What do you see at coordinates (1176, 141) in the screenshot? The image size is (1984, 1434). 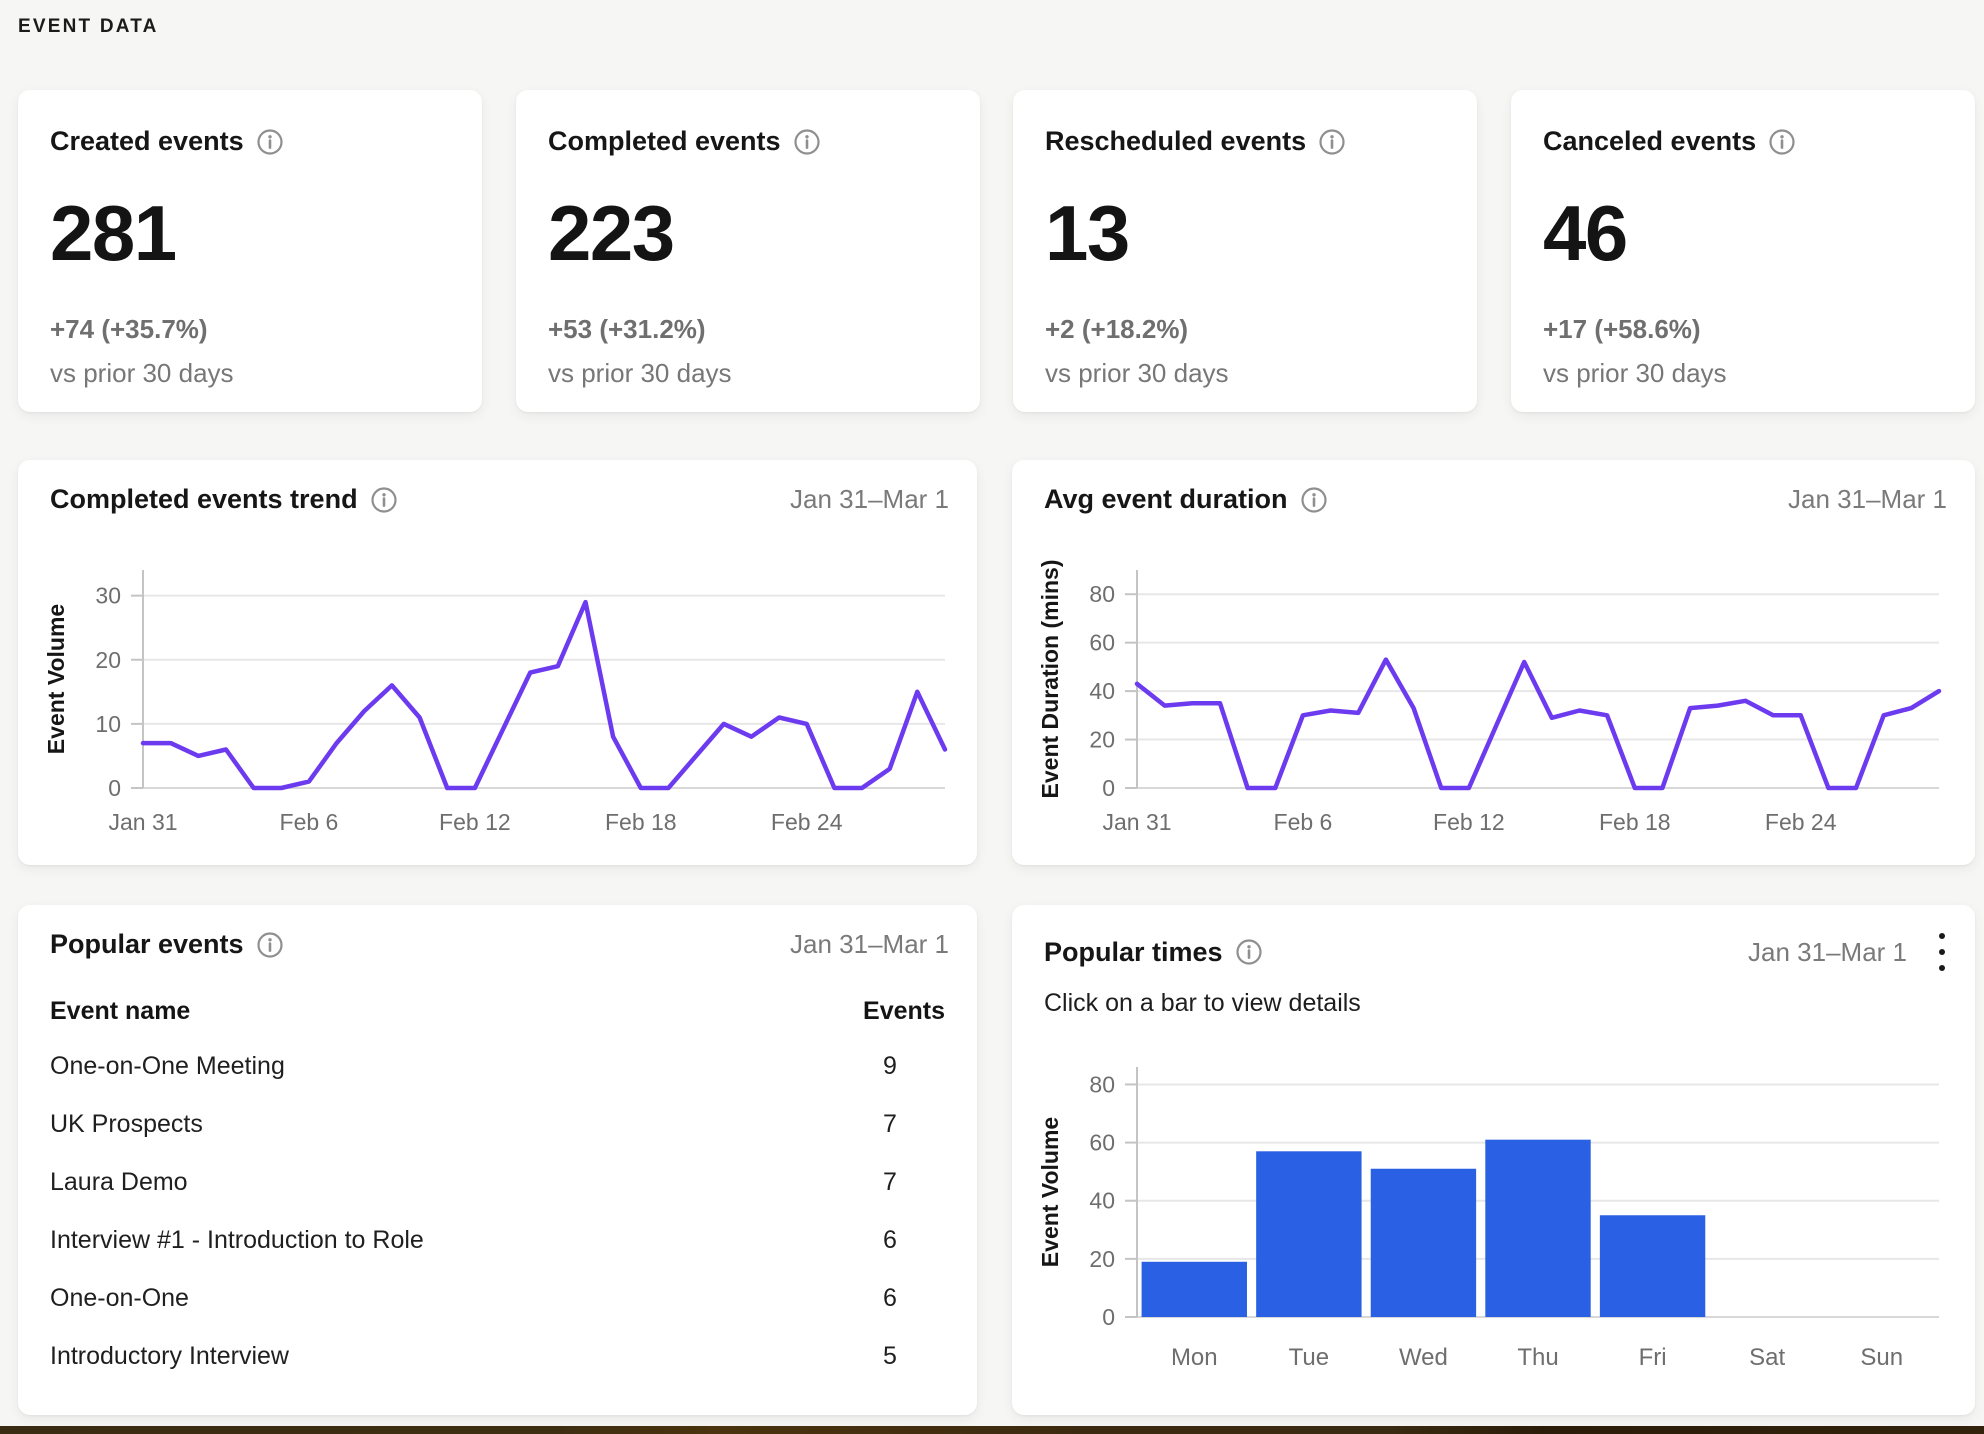 I see `stat-card-title: Rescheduled events` at bounding box center [1176, 141].